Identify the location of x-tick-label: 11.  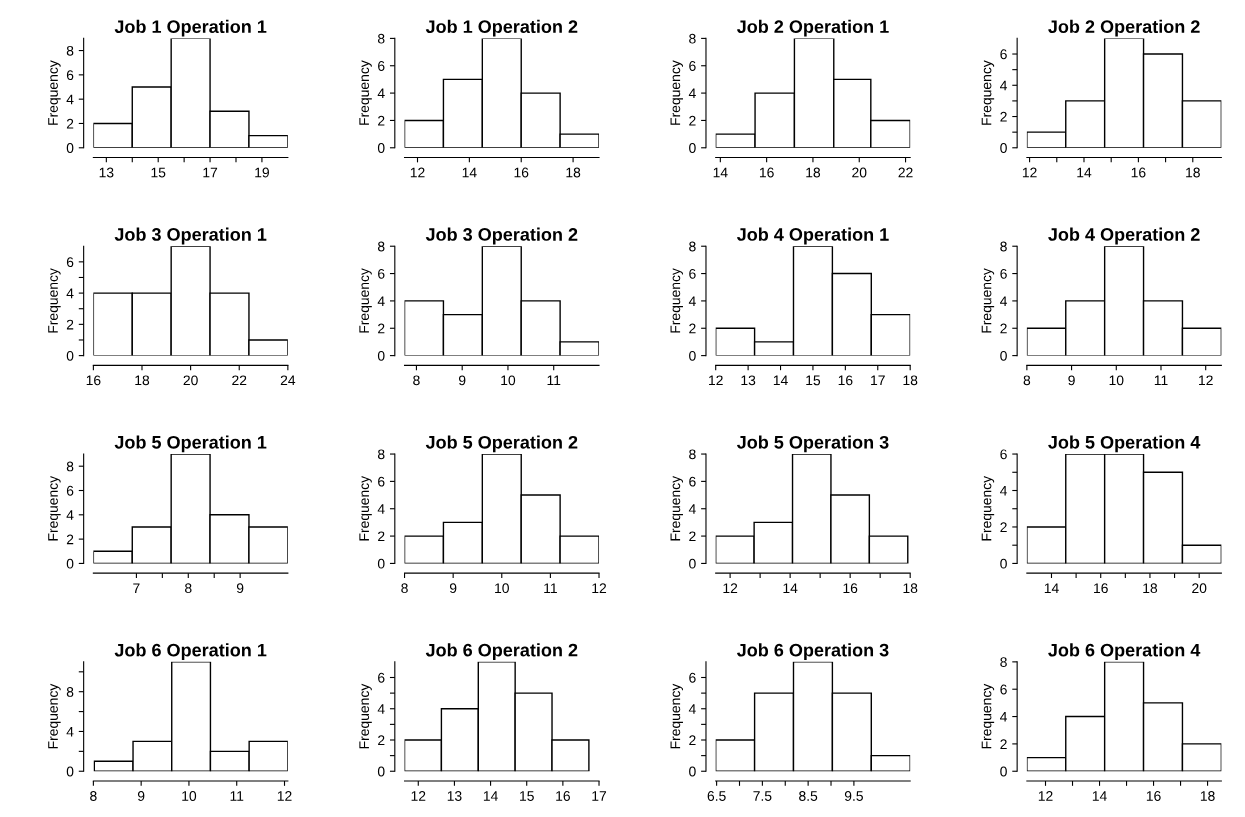
(237, 796).